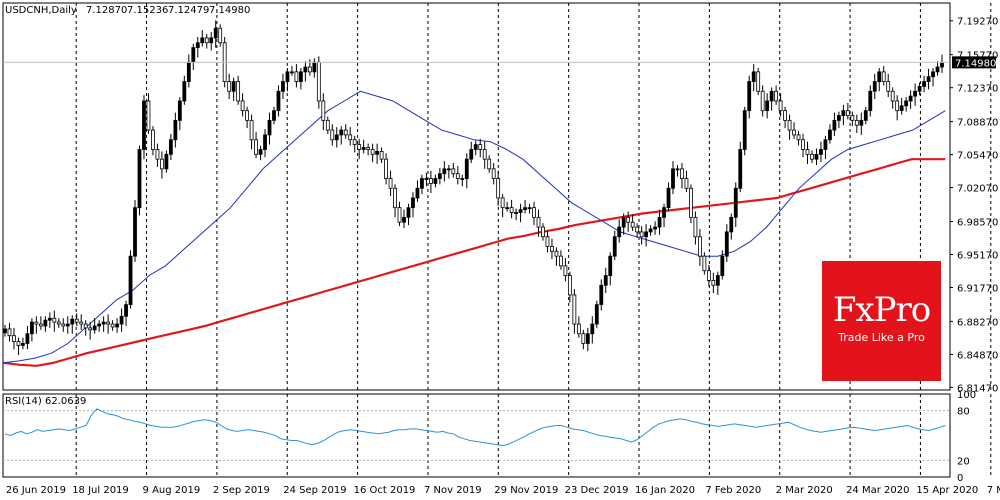 The height and width of the screenshot is (500, 1000). I want to click on date-tick-label: 9 Aug 2019, so click(172, 490).